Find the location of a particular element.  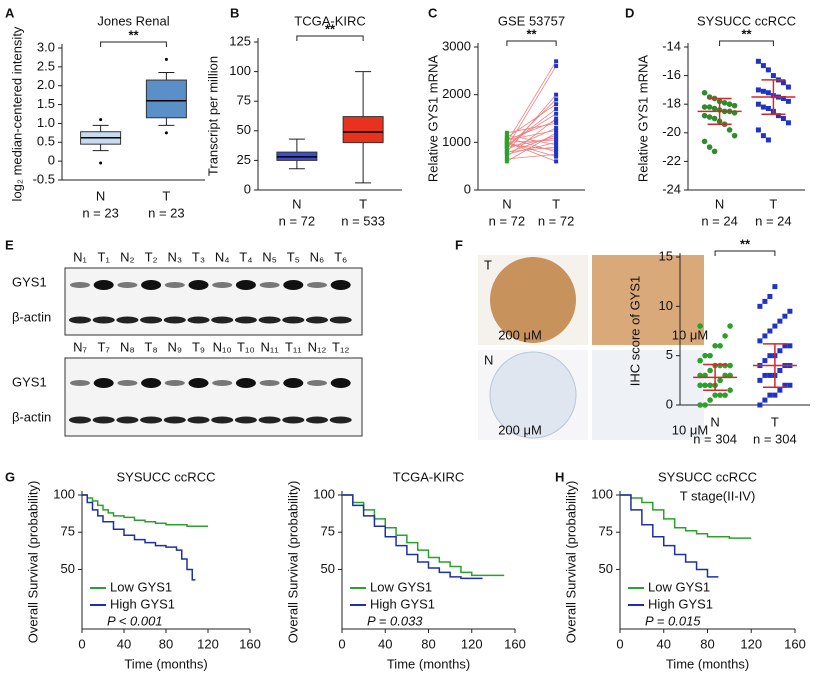

y-tick-label: 1000 is located at coordinates (456, 141).